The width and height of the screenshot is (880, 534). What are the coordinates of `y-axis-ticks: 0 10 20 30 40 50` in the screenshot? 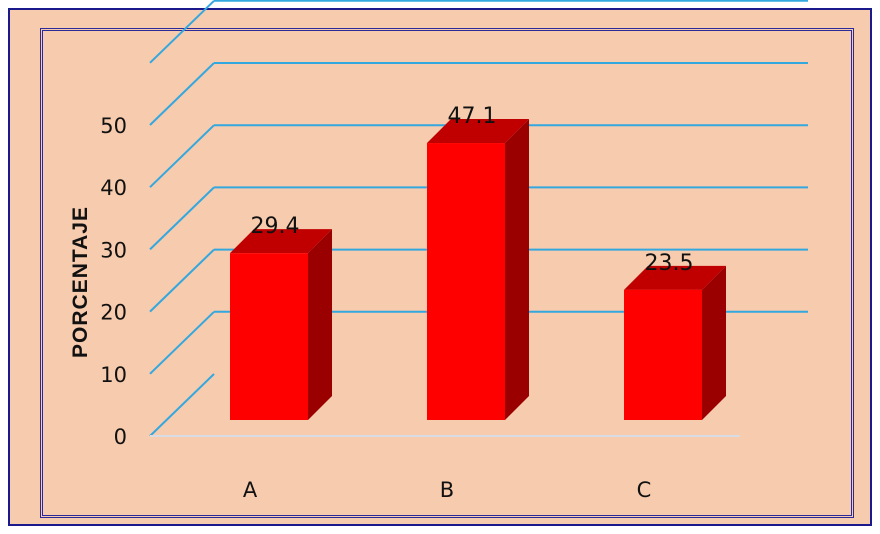 It's located at (113, 281).